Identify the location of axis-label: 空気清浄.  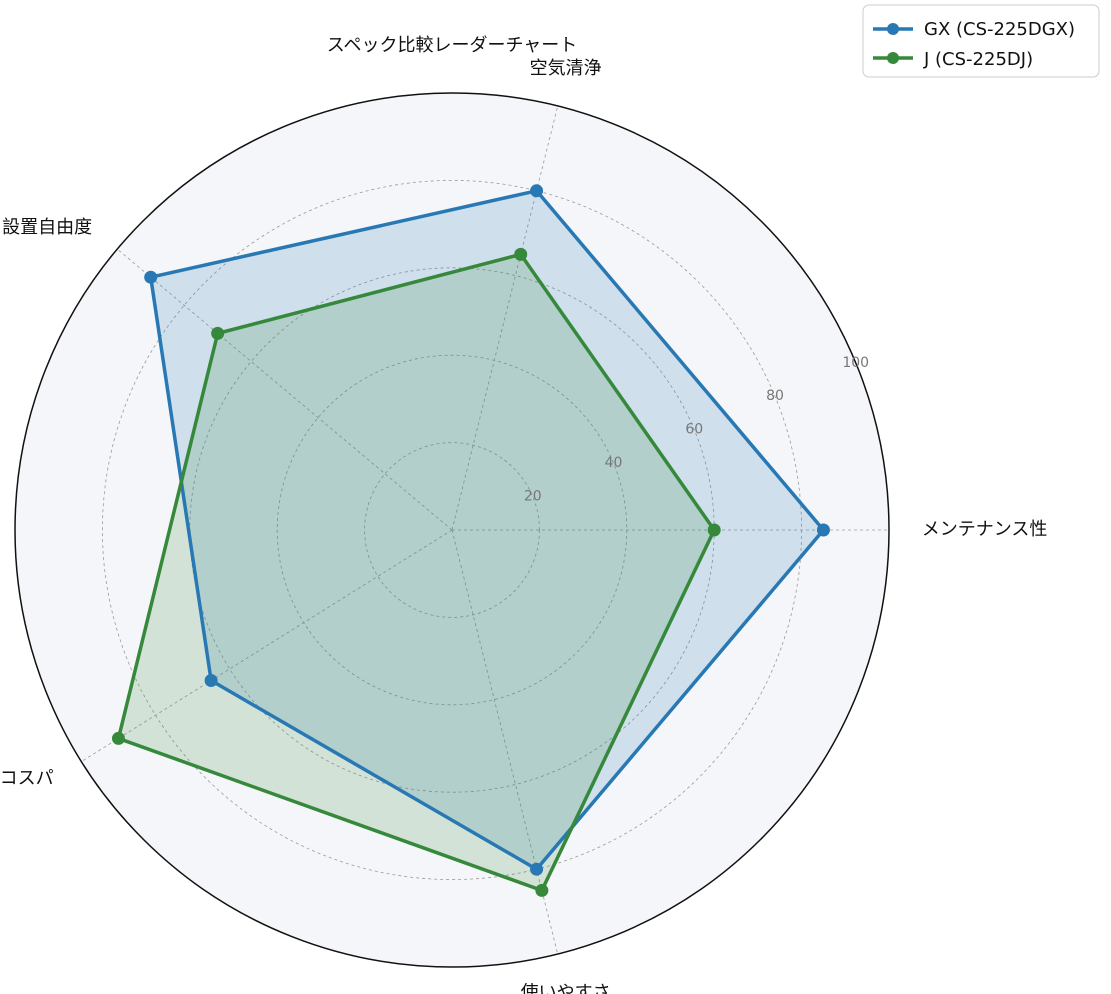
(566, 68).